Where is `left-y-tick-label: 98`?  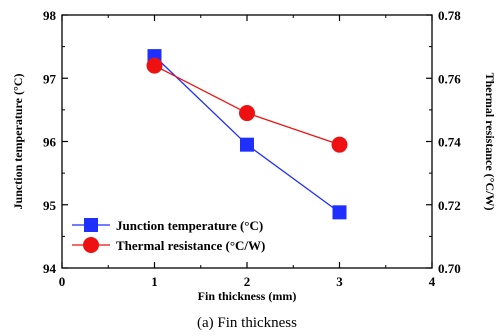 left-y-tick-label: 98 is located at coordinates (50, 15).